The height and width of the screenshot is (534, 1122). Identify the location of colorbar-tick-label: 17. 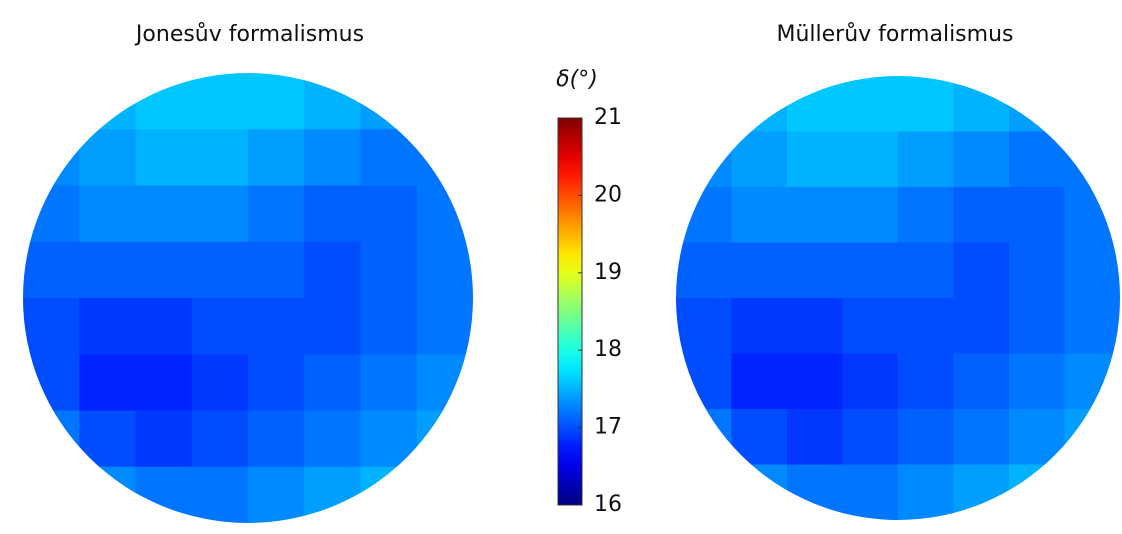
(608, 427).